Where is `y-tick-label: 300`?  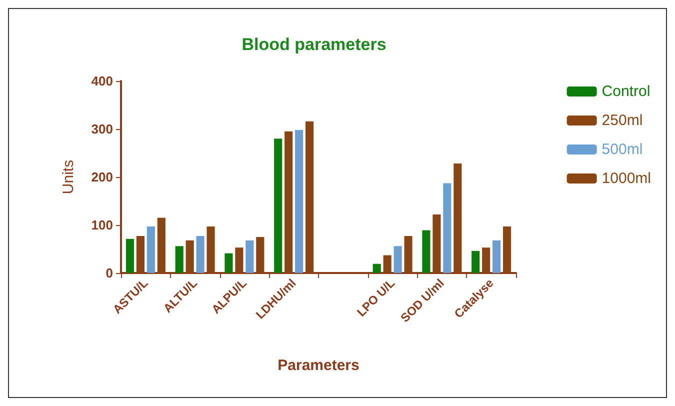
y-tick-label: 300 is located at coordinates (102, 129).